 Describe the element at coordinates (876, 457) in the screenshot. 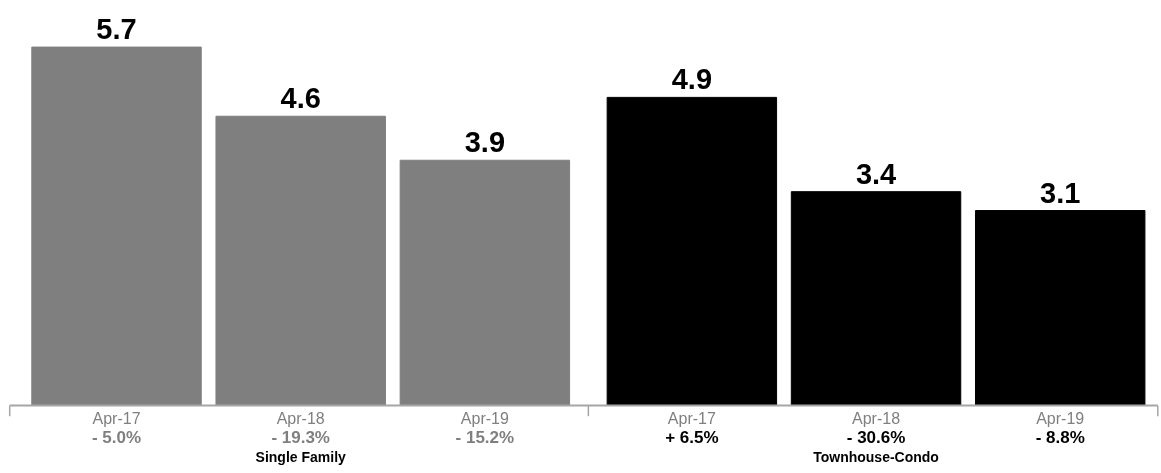

I see `text: Townhouse-Condo` at that location.